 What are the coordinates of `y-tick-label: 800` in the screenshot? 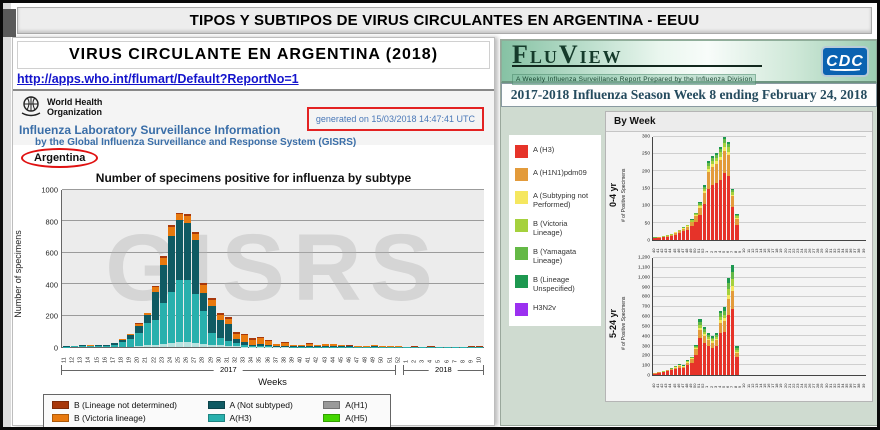 It's located at (645, 297).